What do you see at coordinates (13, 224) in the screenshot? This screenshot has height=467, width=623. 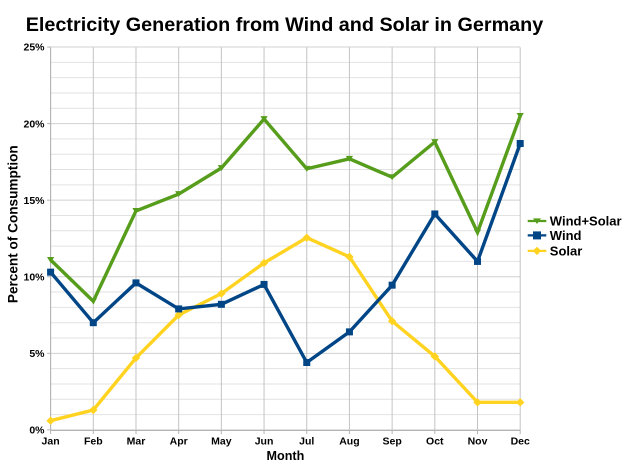 I see `svg-text: Percent of Consumption` at bounding box center [13, 224].